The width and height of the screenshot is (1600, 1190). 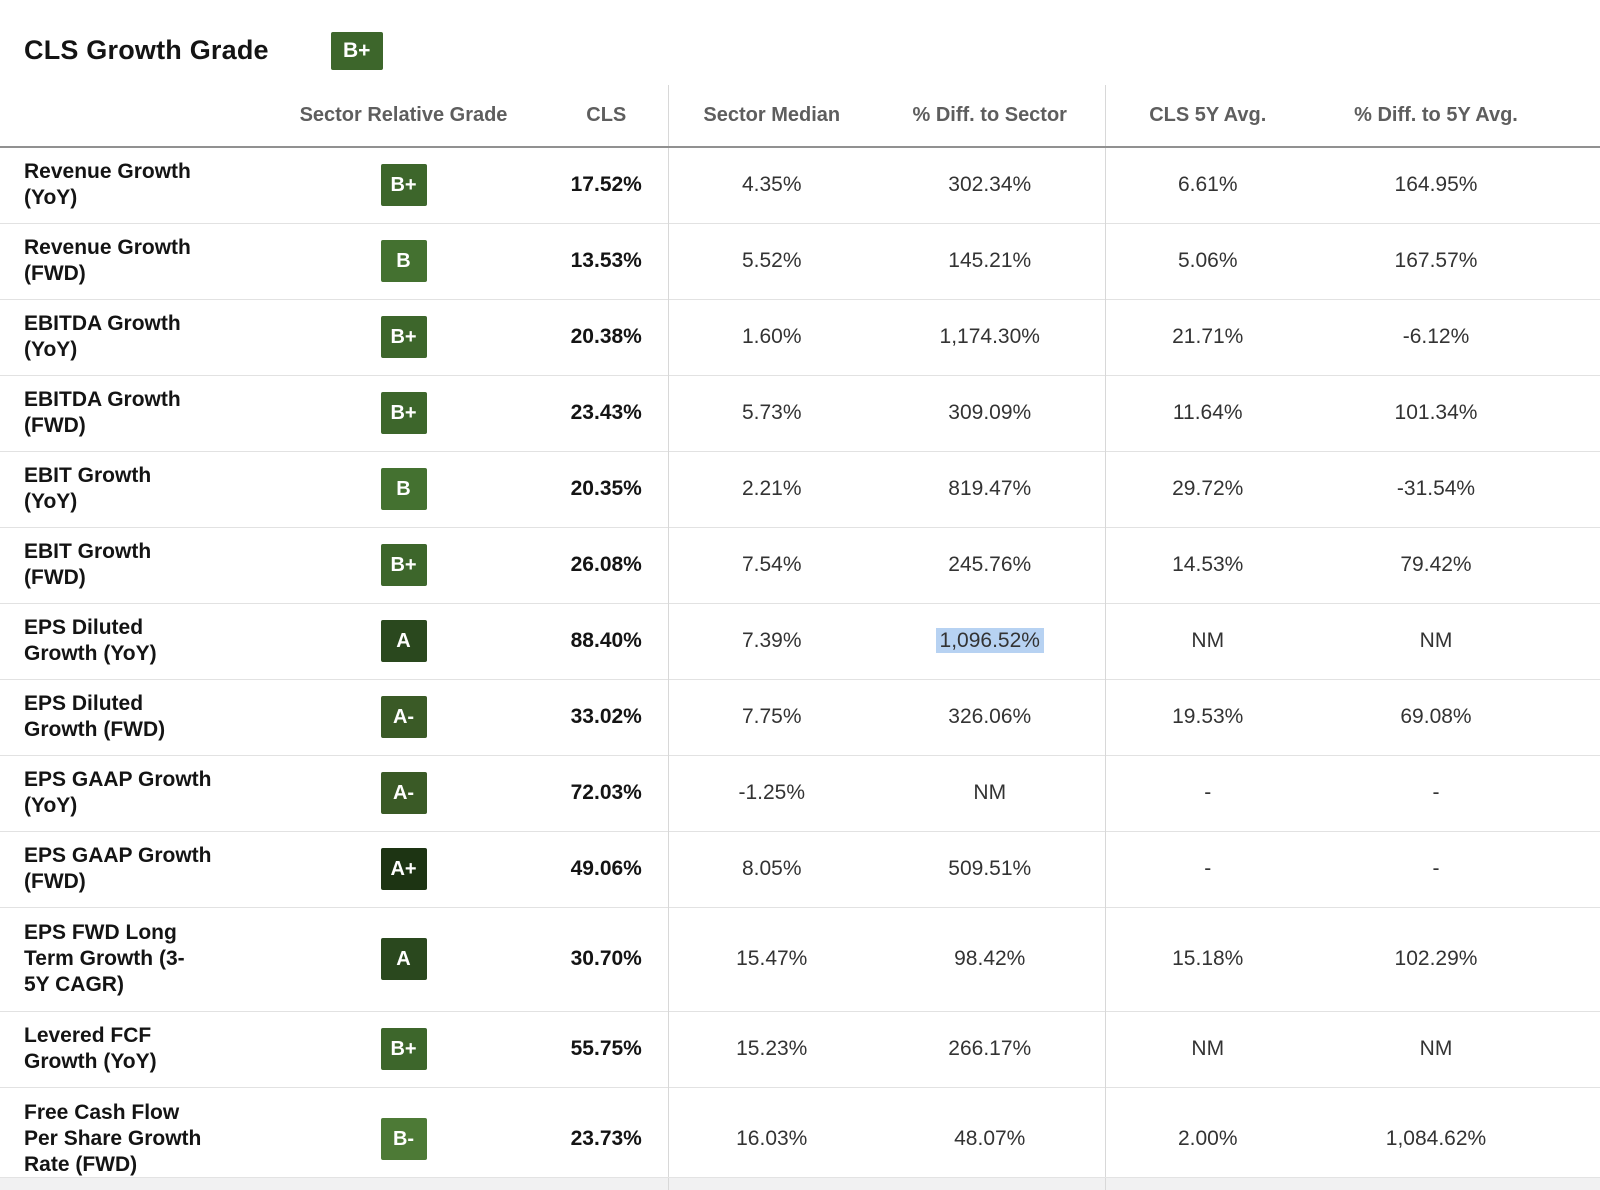 What do you see at coordinates (771, 1048) in the screenshot?
I see `sector-median-cell: 15.23%` at bounding box center [771, 1048].